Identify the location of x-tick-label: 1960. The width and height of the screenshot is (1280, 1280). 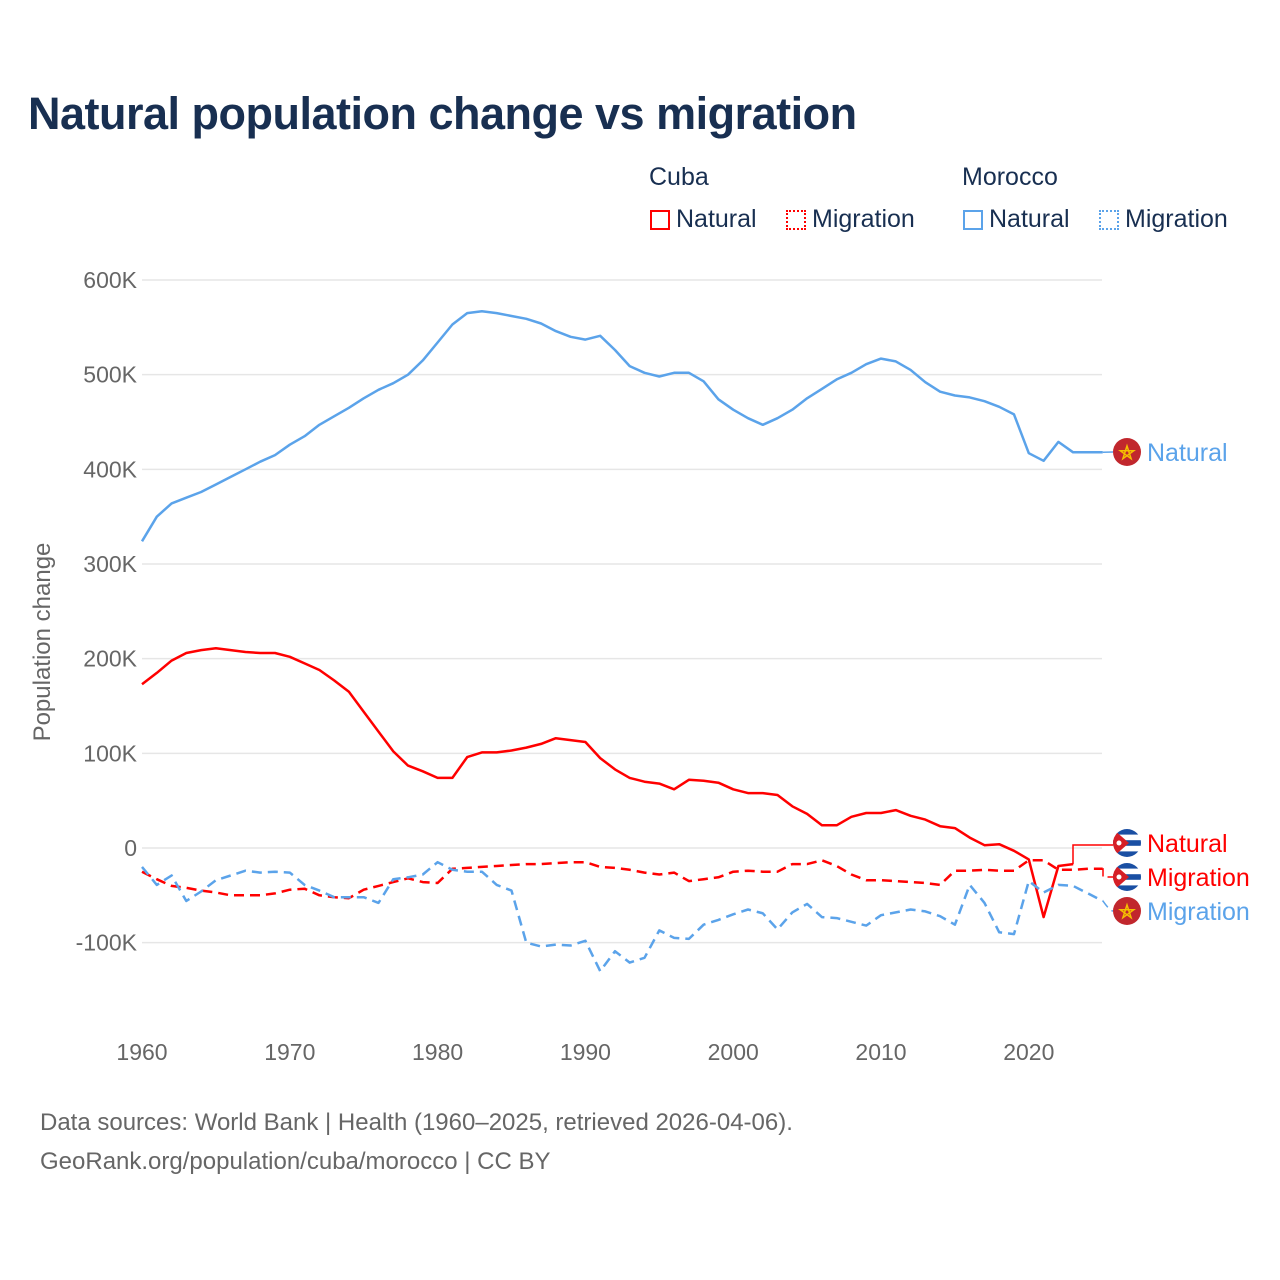
(141, 1052).